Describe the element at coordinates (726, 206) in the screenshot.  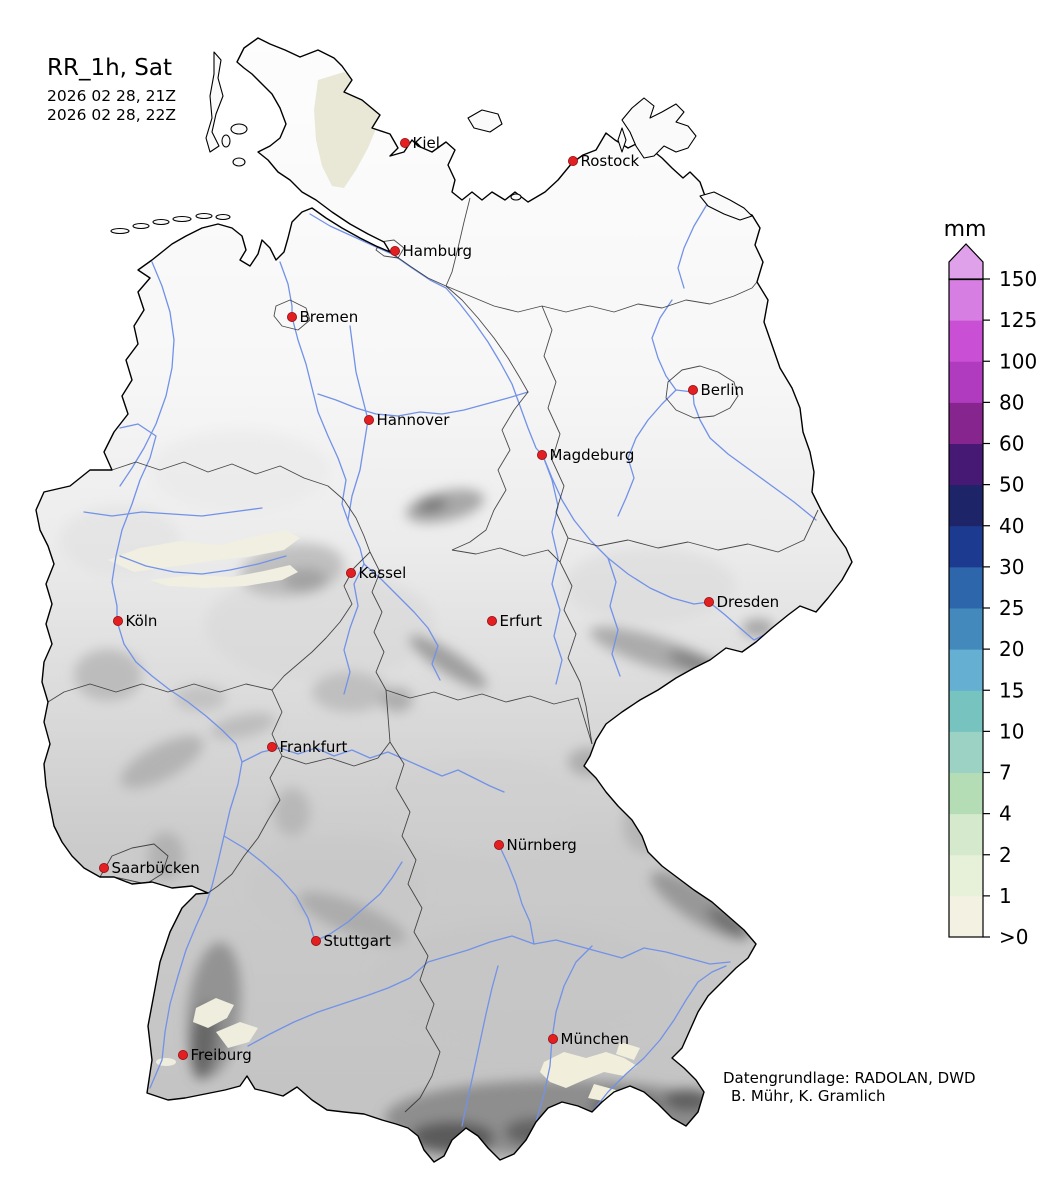
I see `island-usedom` at that location.